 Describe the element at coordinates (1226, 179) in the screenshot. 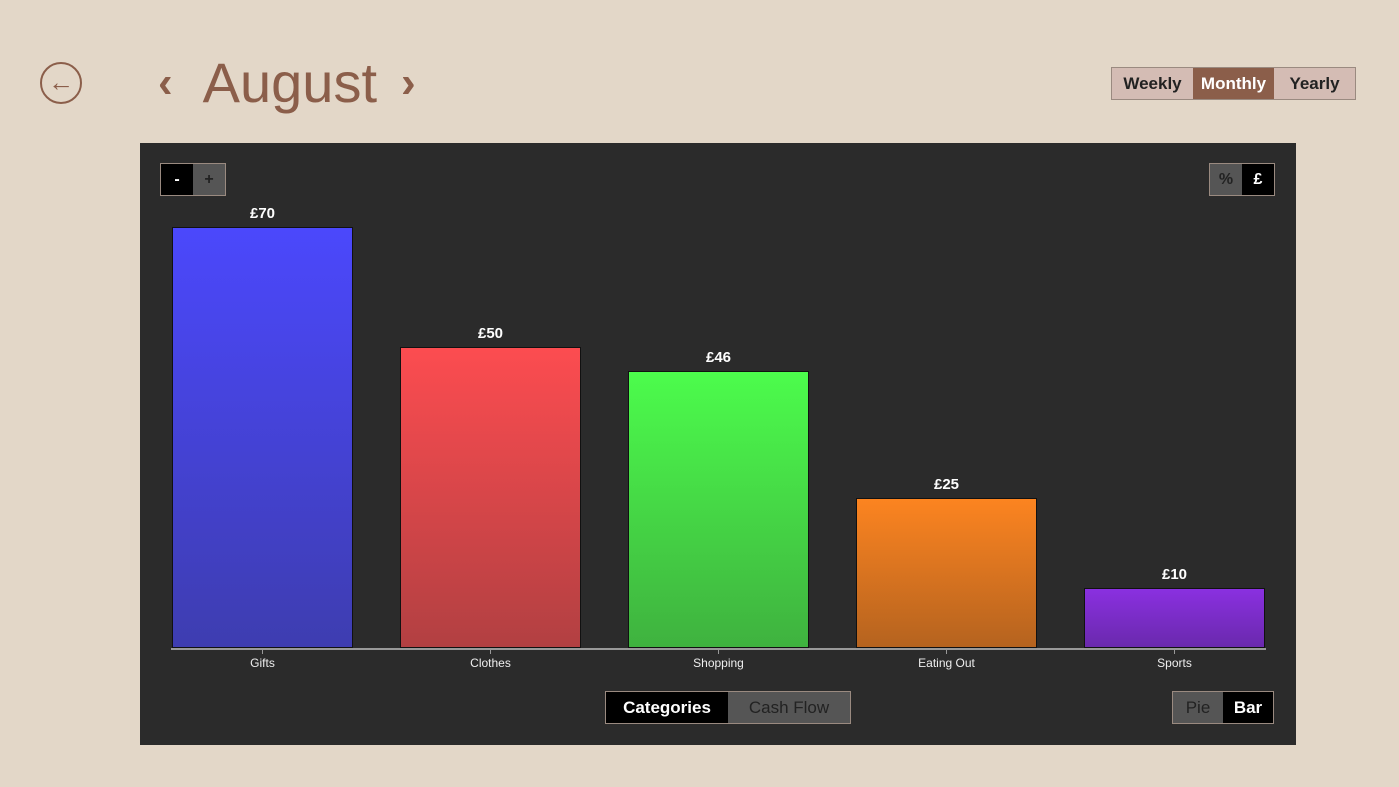

I see `percent-button: %` at that location.